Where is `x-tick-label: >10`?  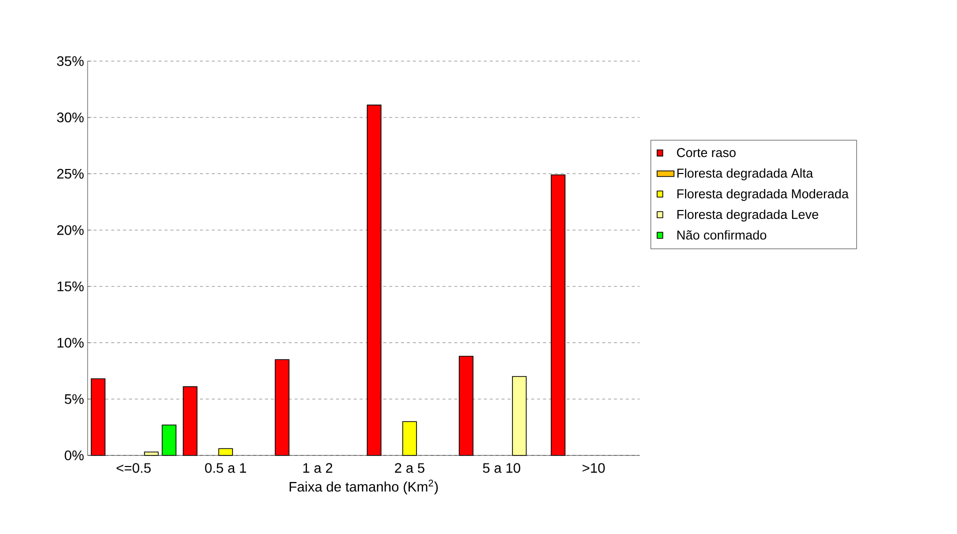
x-tick-label: >10 is located at coordinates (593, 467).